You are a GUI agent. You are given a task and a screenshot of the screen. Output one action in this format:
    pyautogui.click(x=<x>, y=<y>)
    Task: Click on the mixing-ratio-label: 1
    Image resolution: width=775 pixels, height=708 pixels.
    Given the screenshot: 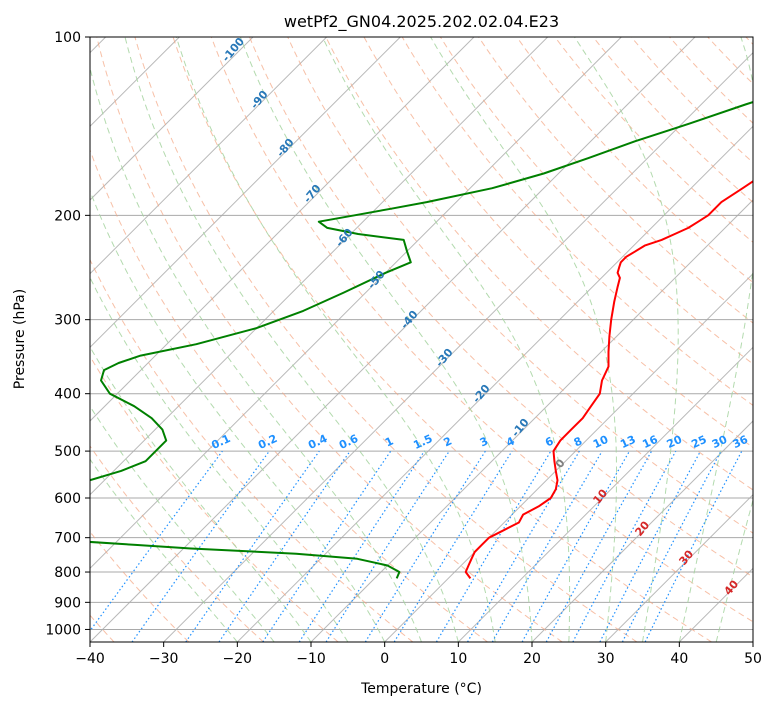 What is the action you would take?
    pyautogui.click(x=389, y=441)
    